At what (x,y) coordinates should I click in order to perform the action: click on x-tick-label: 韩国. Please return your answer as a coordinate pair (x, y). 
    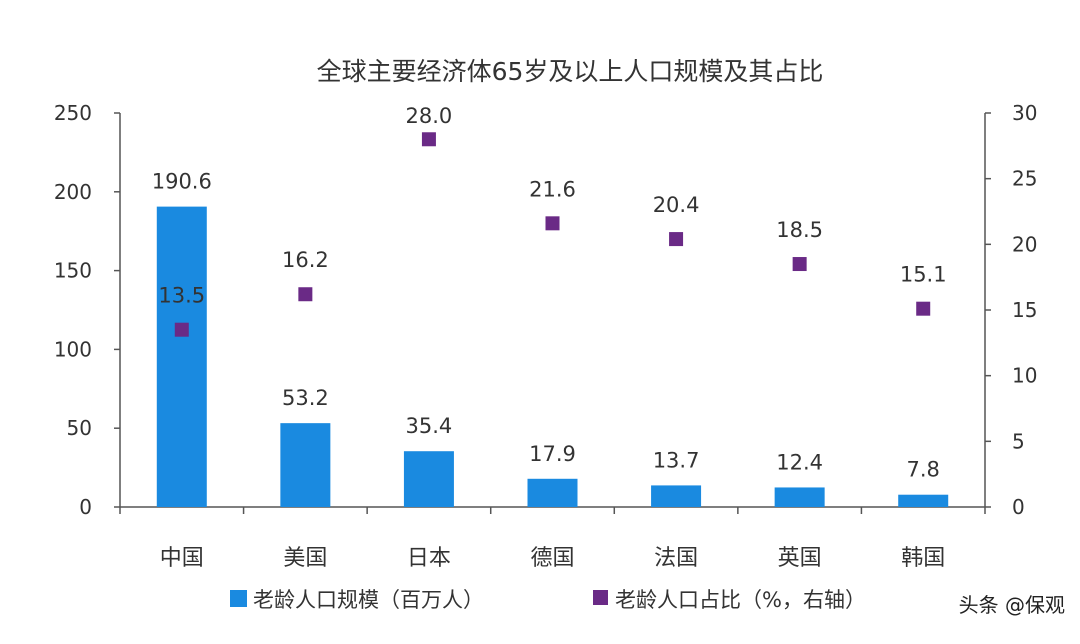
    Looking at the image, I should click on (923, 558).